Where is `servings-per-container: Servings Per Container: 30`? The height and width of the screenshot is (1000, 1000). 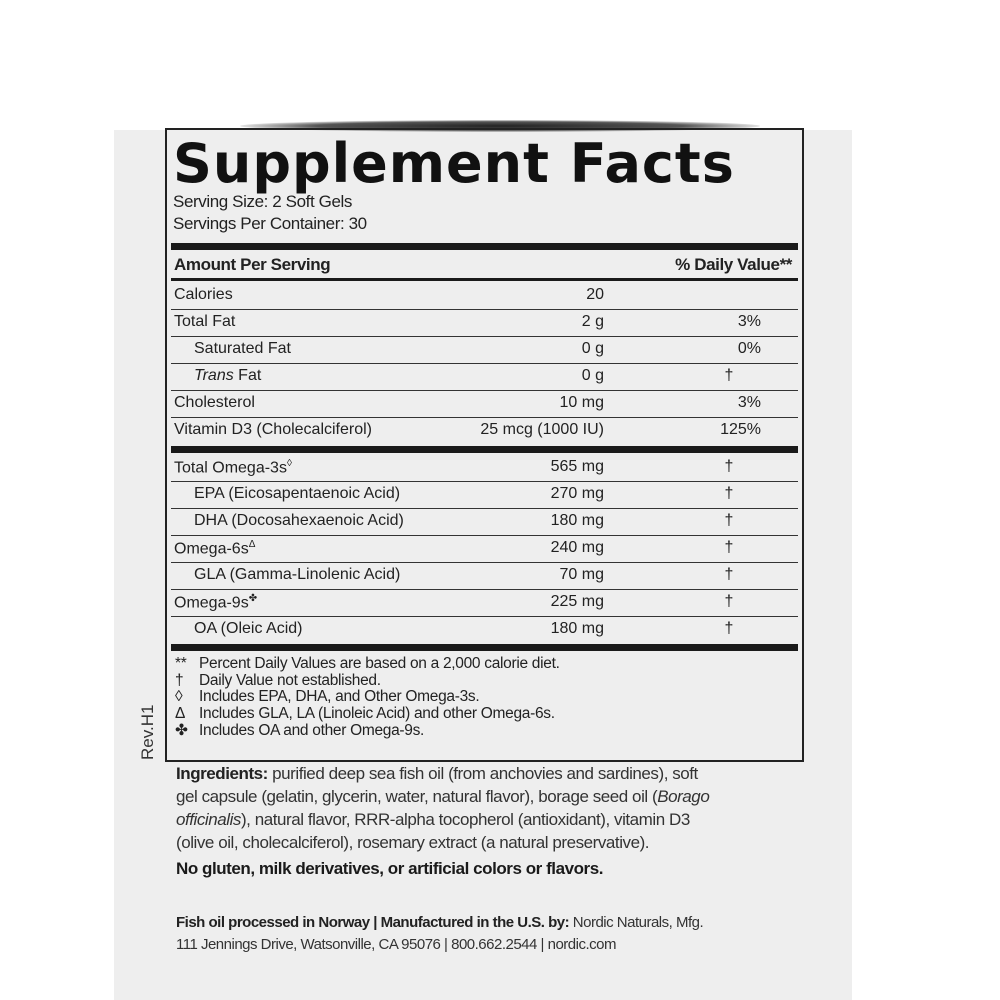 servings-per-container: Servings Per Container: 30 is located at coordinates (270, 223).